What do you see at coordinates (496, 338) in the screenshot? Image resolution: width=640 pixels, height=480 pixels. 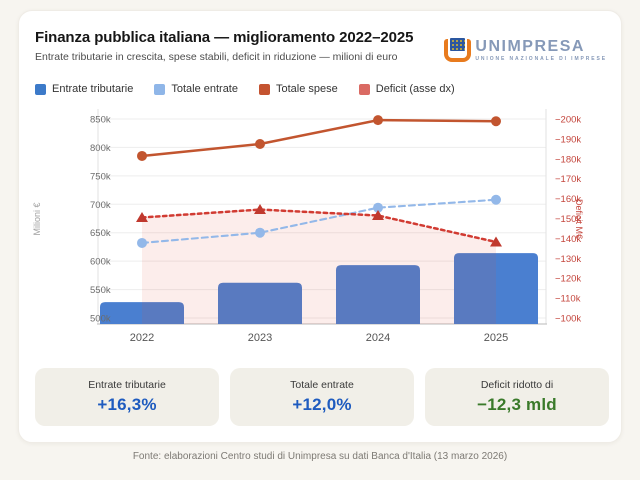 I see `x-category-label: 2025` at bounding box center [496, 338].